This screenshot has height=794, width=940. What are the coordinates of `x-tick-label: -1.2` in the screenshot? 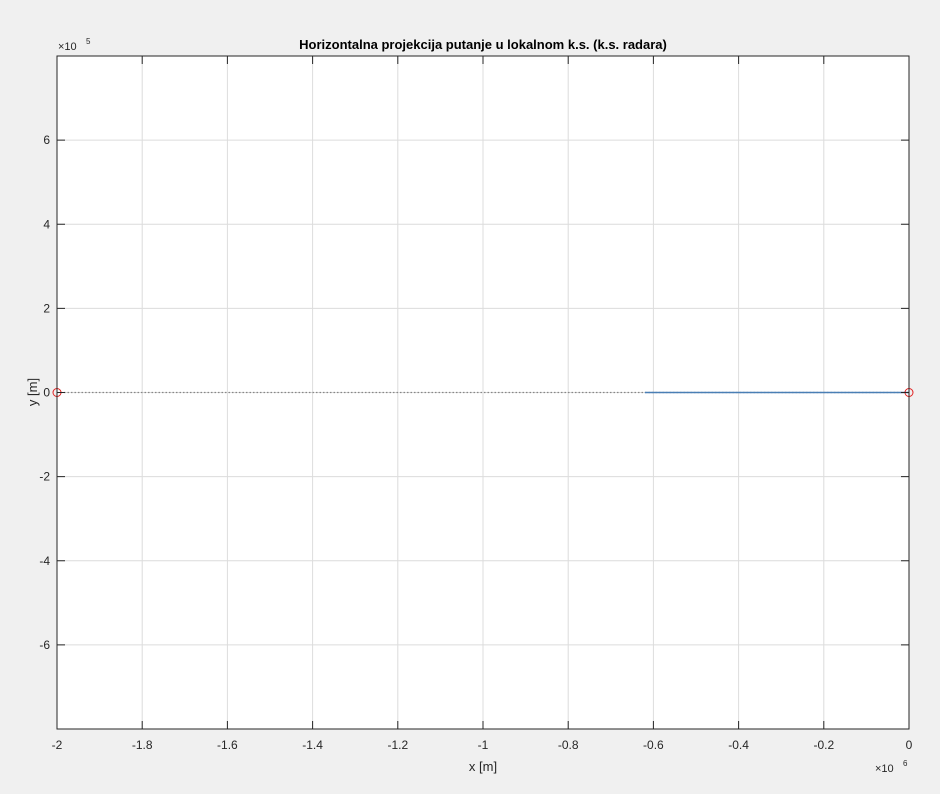 It's located at (397, 745).